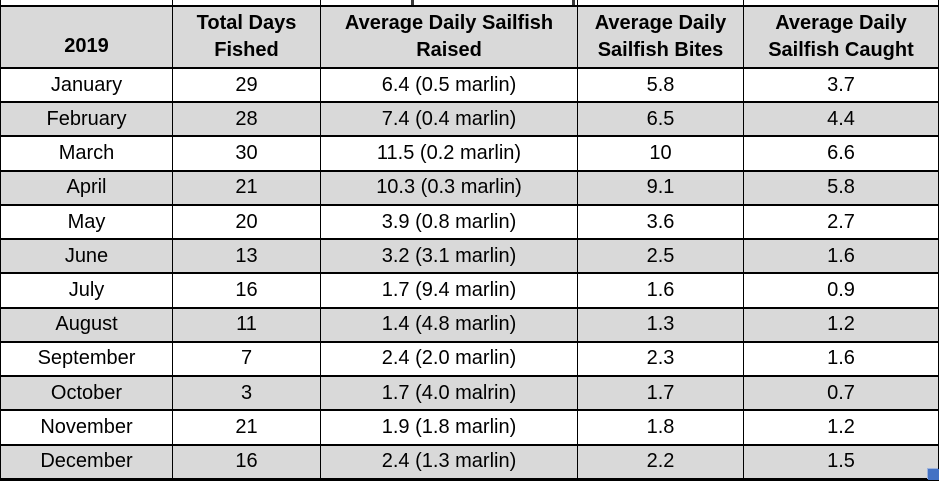 The height and width of the screenshot is (485, 939). I want to click on cell-month: March, so click(86, 153).